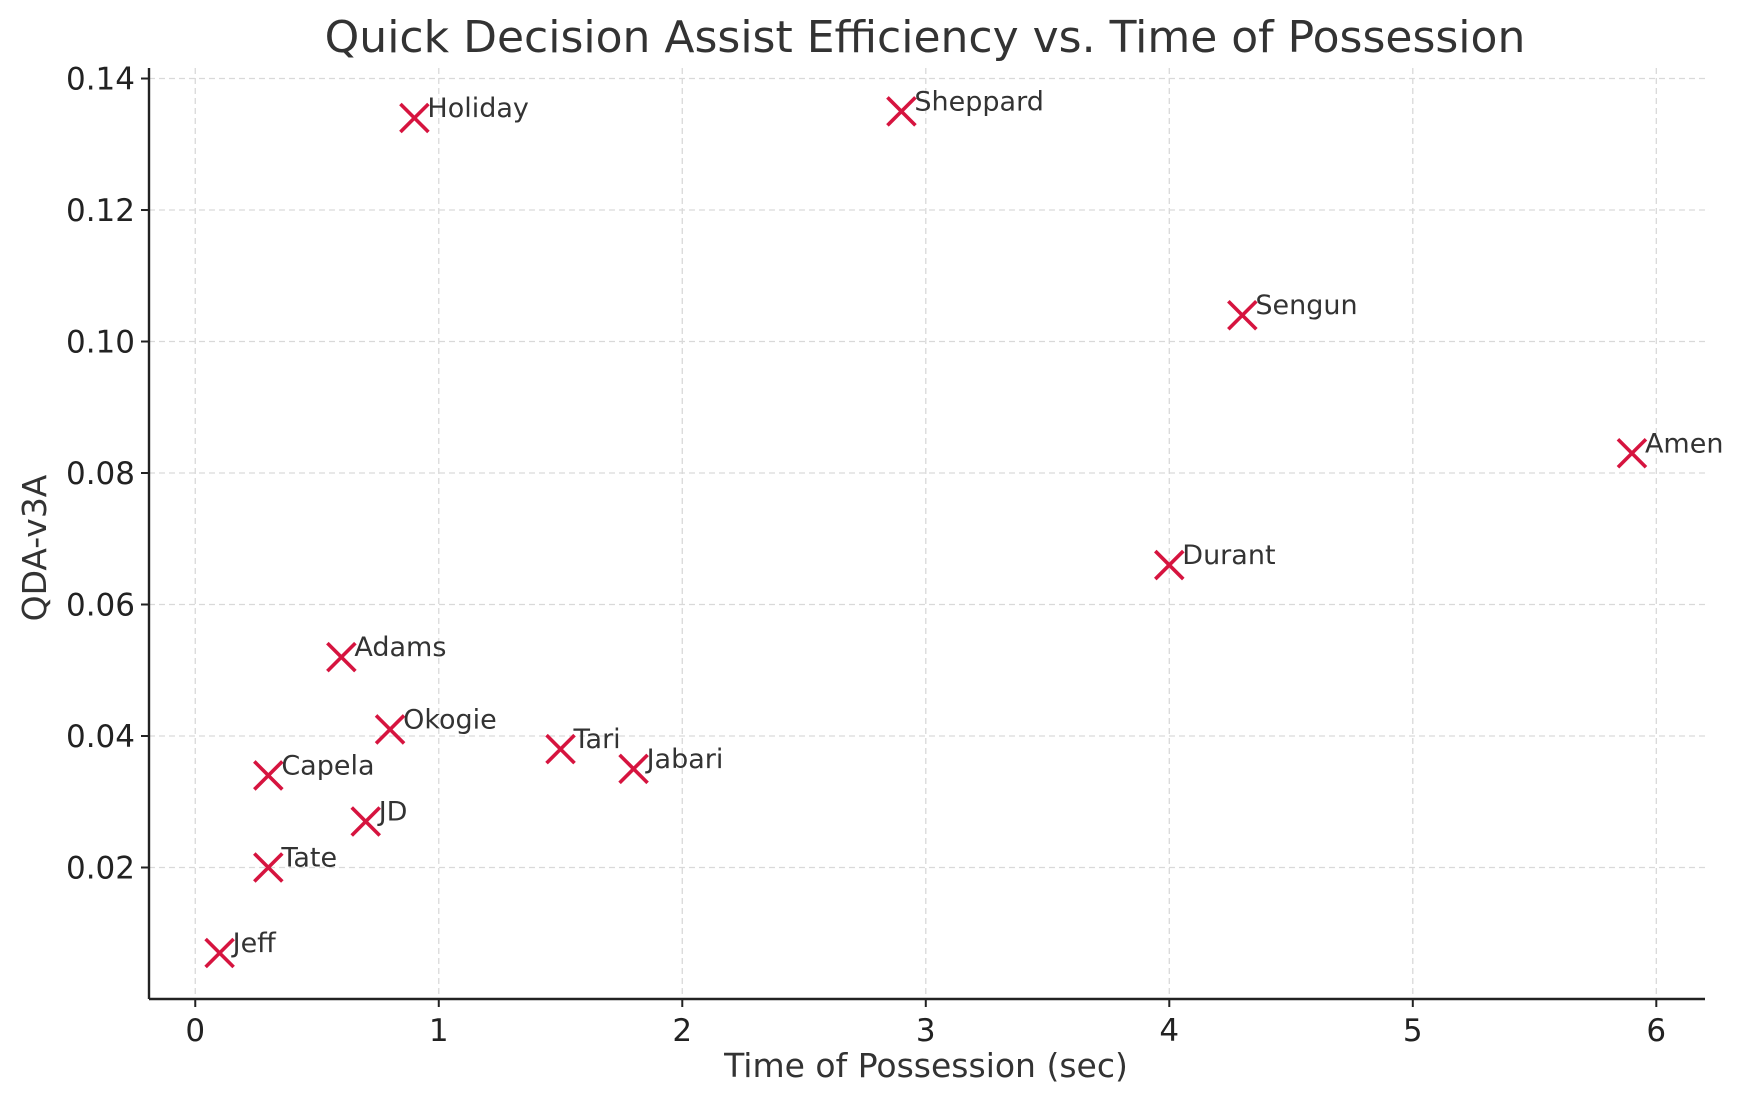 The width and height of the screenshot is (1740, 1101). I want to click on y-axis-label: QDA-v3A, so click(34, 547).